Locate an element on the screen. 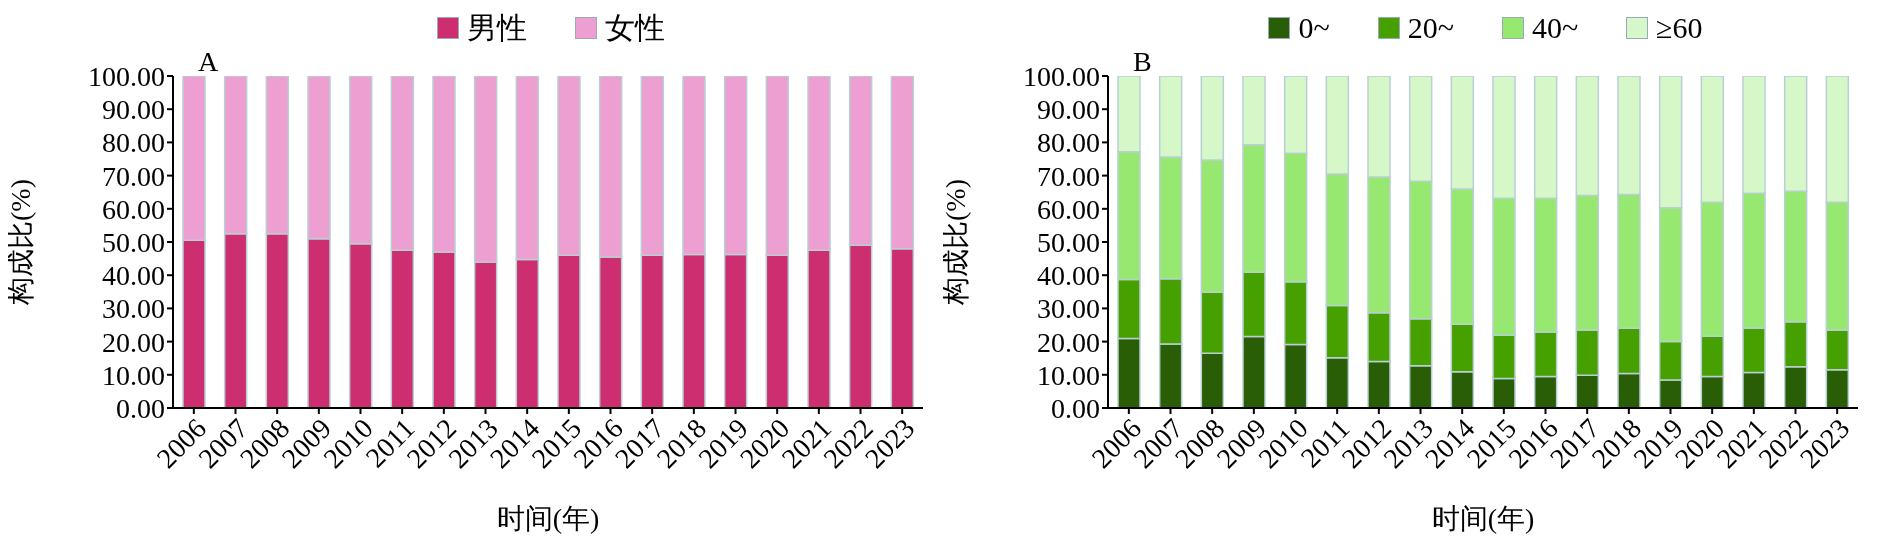 This screenshot has height=546, width=1890. legend-label: 20~ is located at coordinates (1430, 28).